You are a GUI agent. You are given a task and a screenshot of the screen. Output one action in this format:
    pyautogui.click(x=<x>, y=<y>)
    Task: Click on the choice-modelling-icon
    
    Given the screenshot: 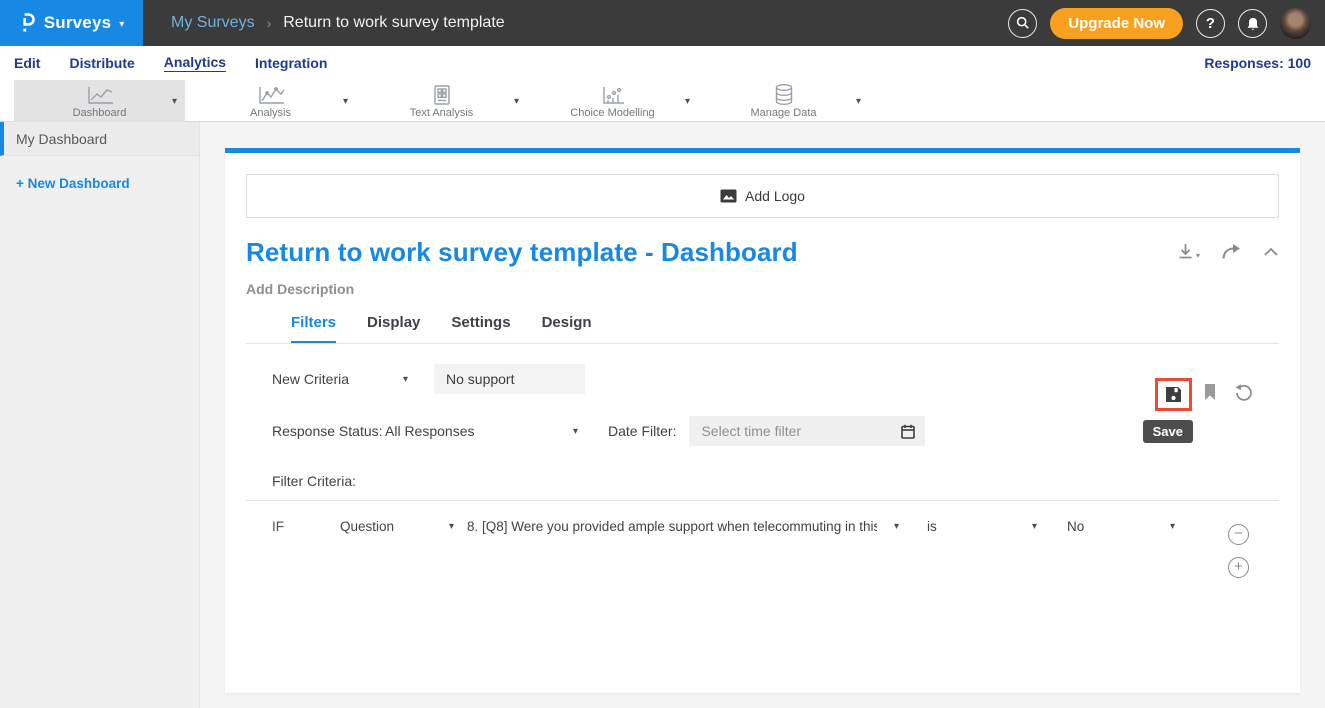 What is the action you would take?
    pyautogui.click(x=613, y=94)
    